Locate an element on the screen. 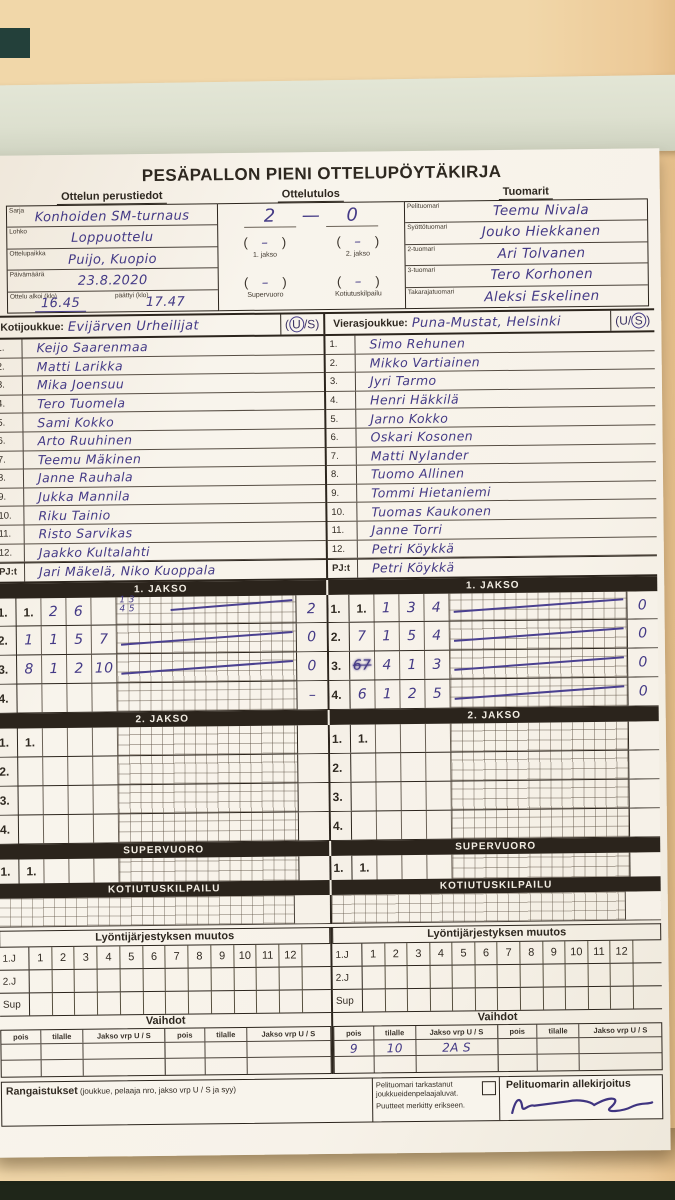 This screenshot has height=1200, width=675. supervuoro-away-grid: 1. 1. is located at coordinates (495, 866).